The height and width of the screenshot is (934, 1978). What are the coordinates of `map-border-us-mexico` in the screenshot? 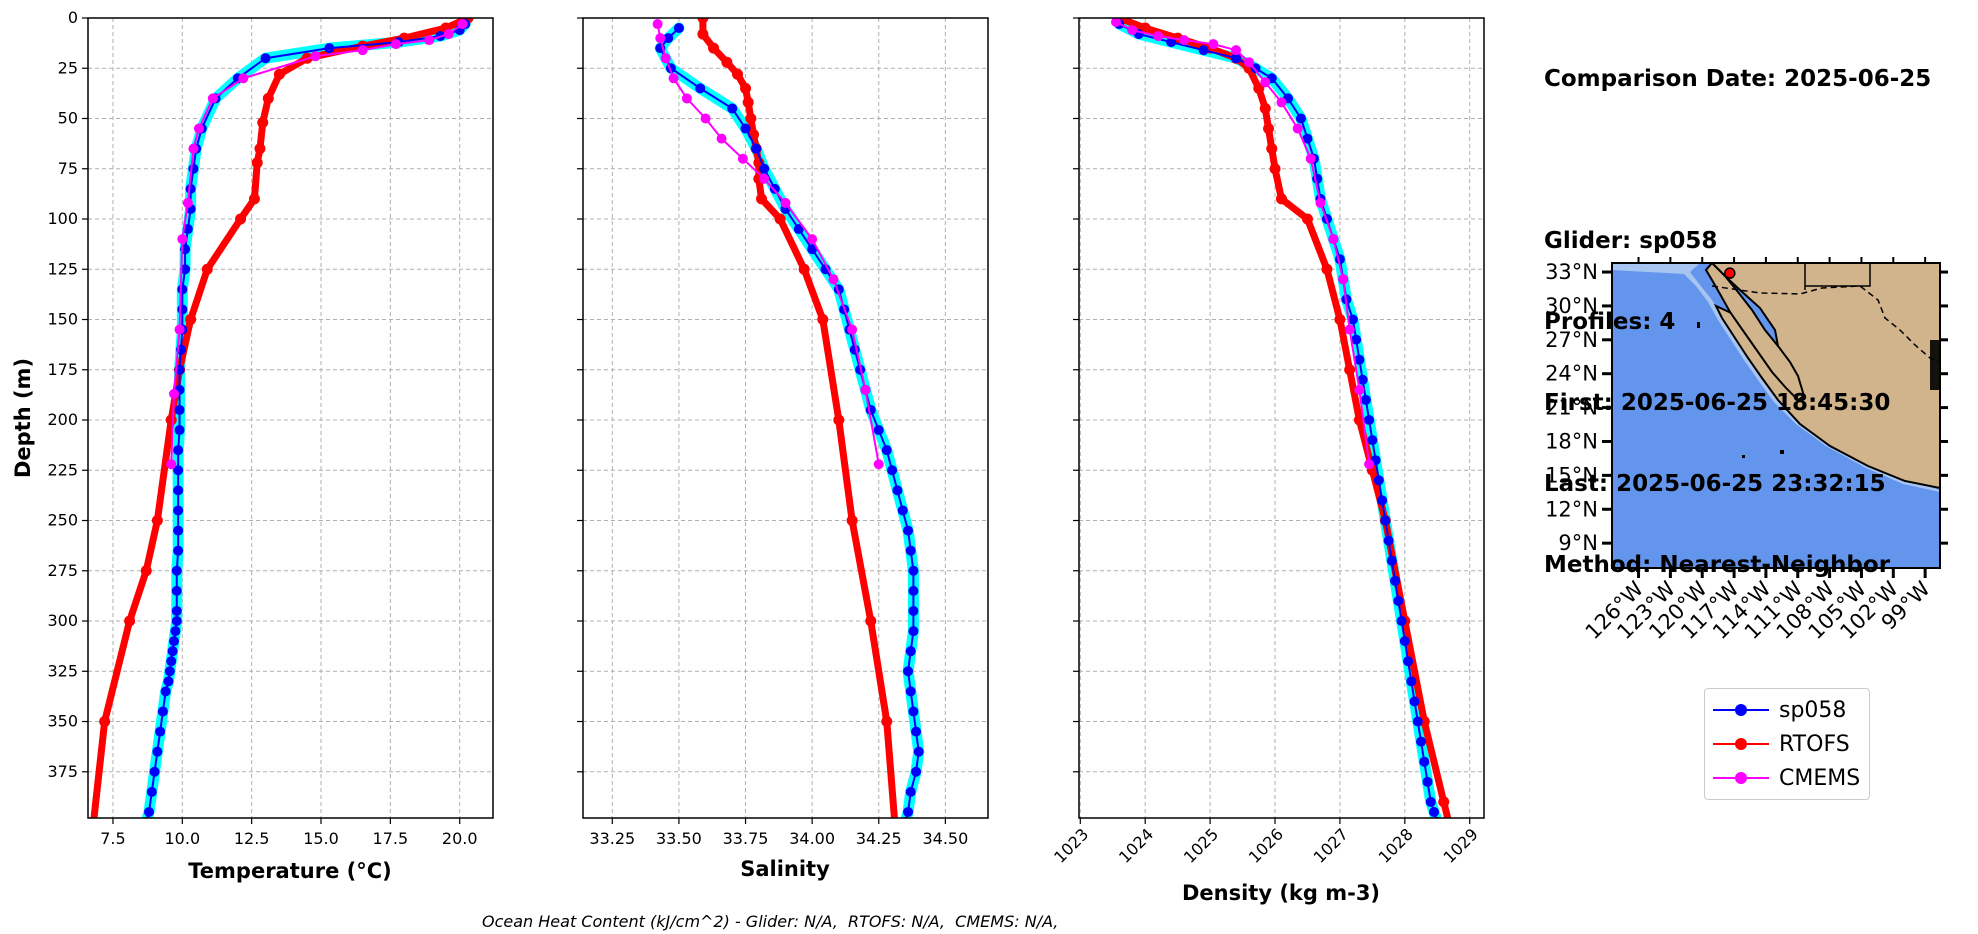 It's located at (1825, 324).